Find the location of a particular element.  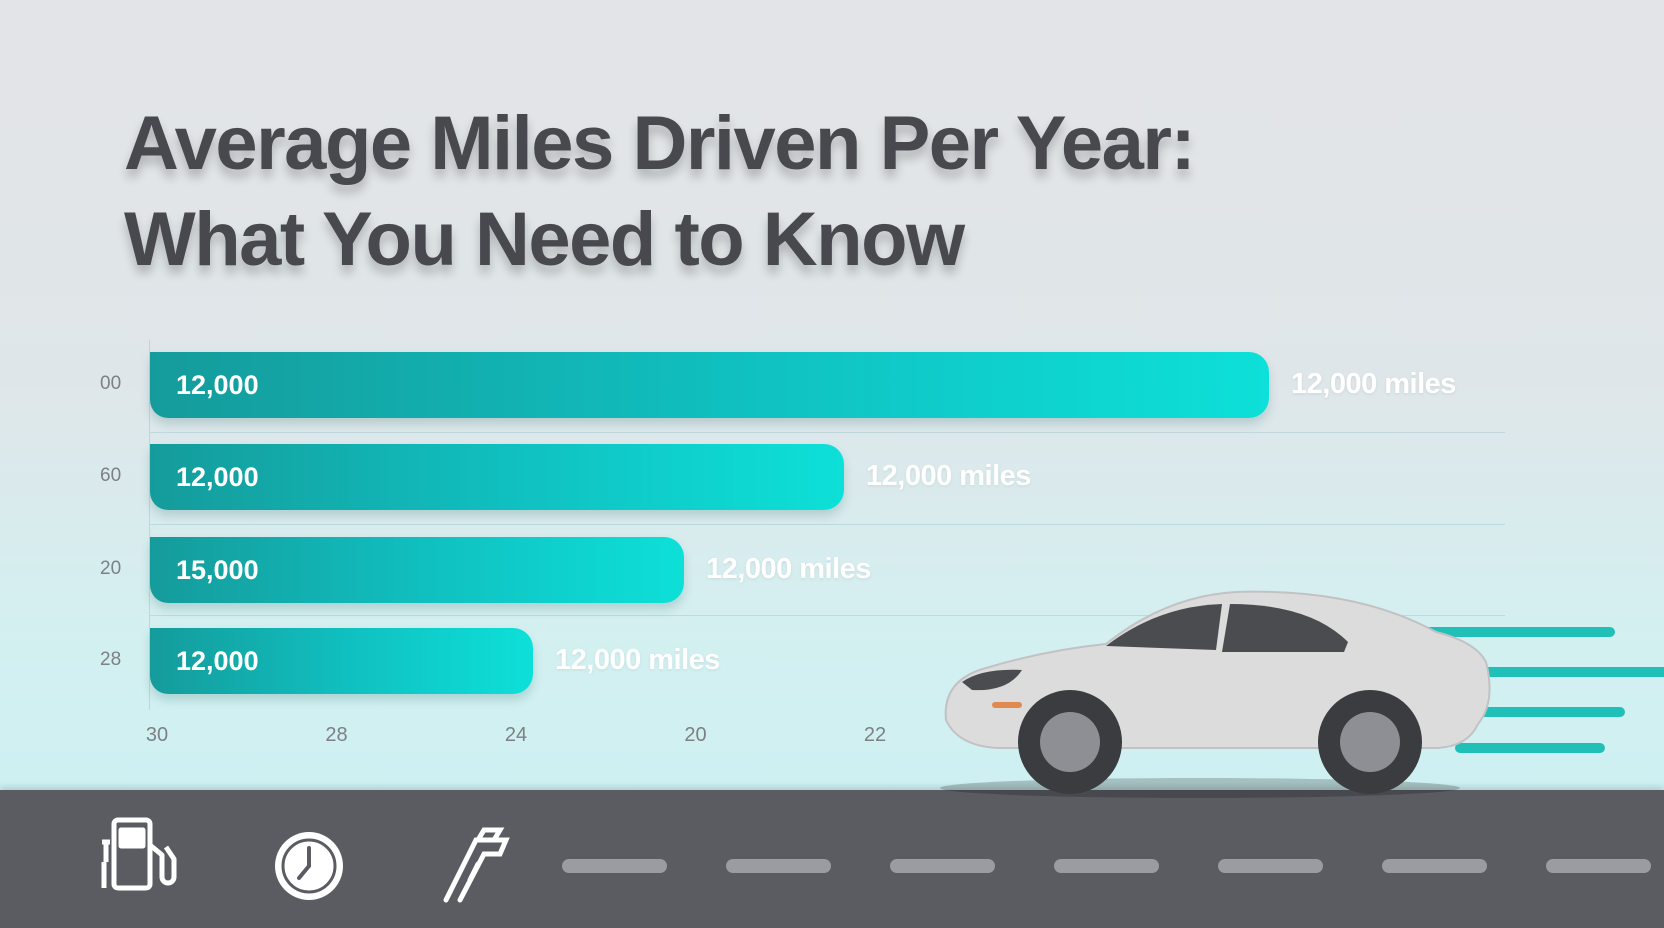

x-axis-label: 20 is located at coordinates (695, 735).